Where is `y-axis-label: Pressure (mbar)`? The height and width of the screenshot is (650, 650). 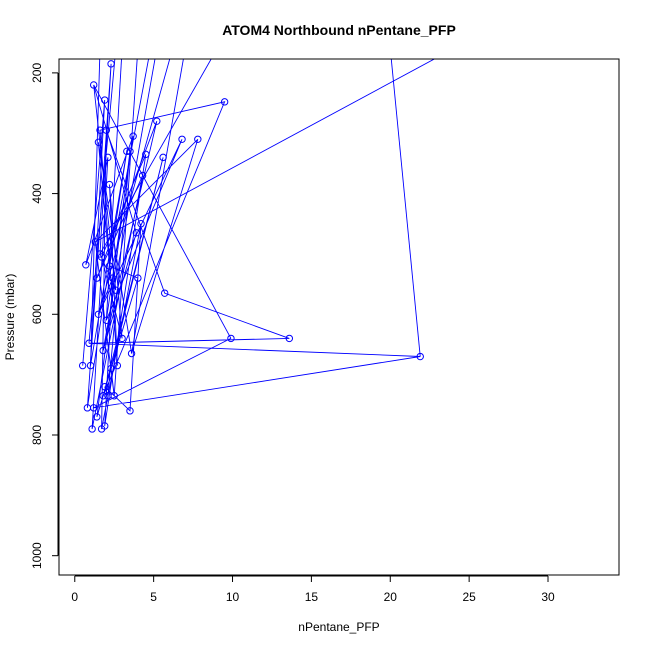 y-axis-label: Pressure (mbar) is located at coordinates (10, 317).